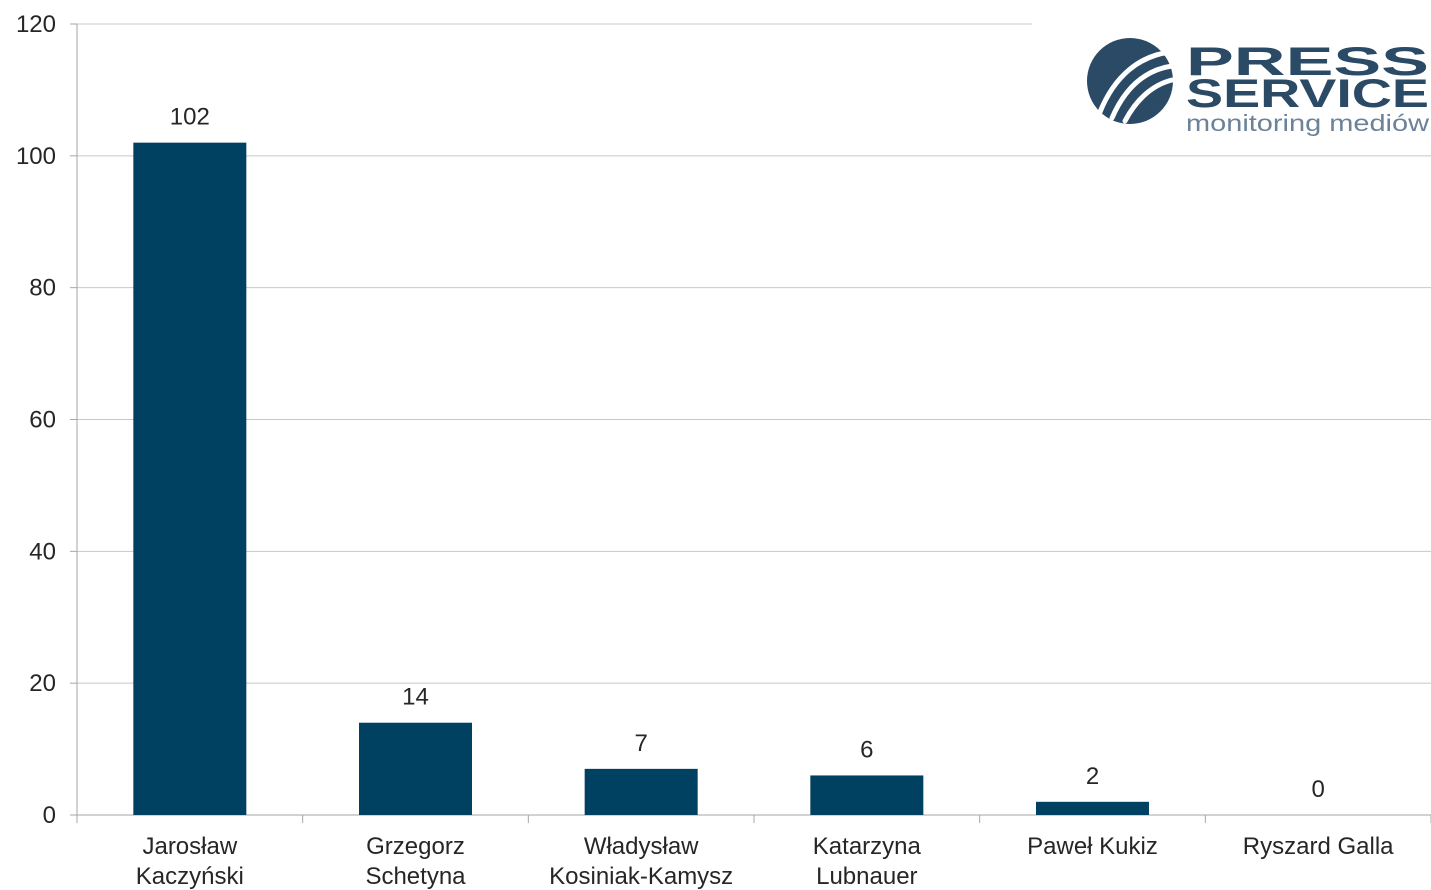 This screenshot has height=890, width=1431. What do you see at coordinates (42, 683) in the screenshot?
I see `y-tick-label: 20` at bounding box center [42, 683].